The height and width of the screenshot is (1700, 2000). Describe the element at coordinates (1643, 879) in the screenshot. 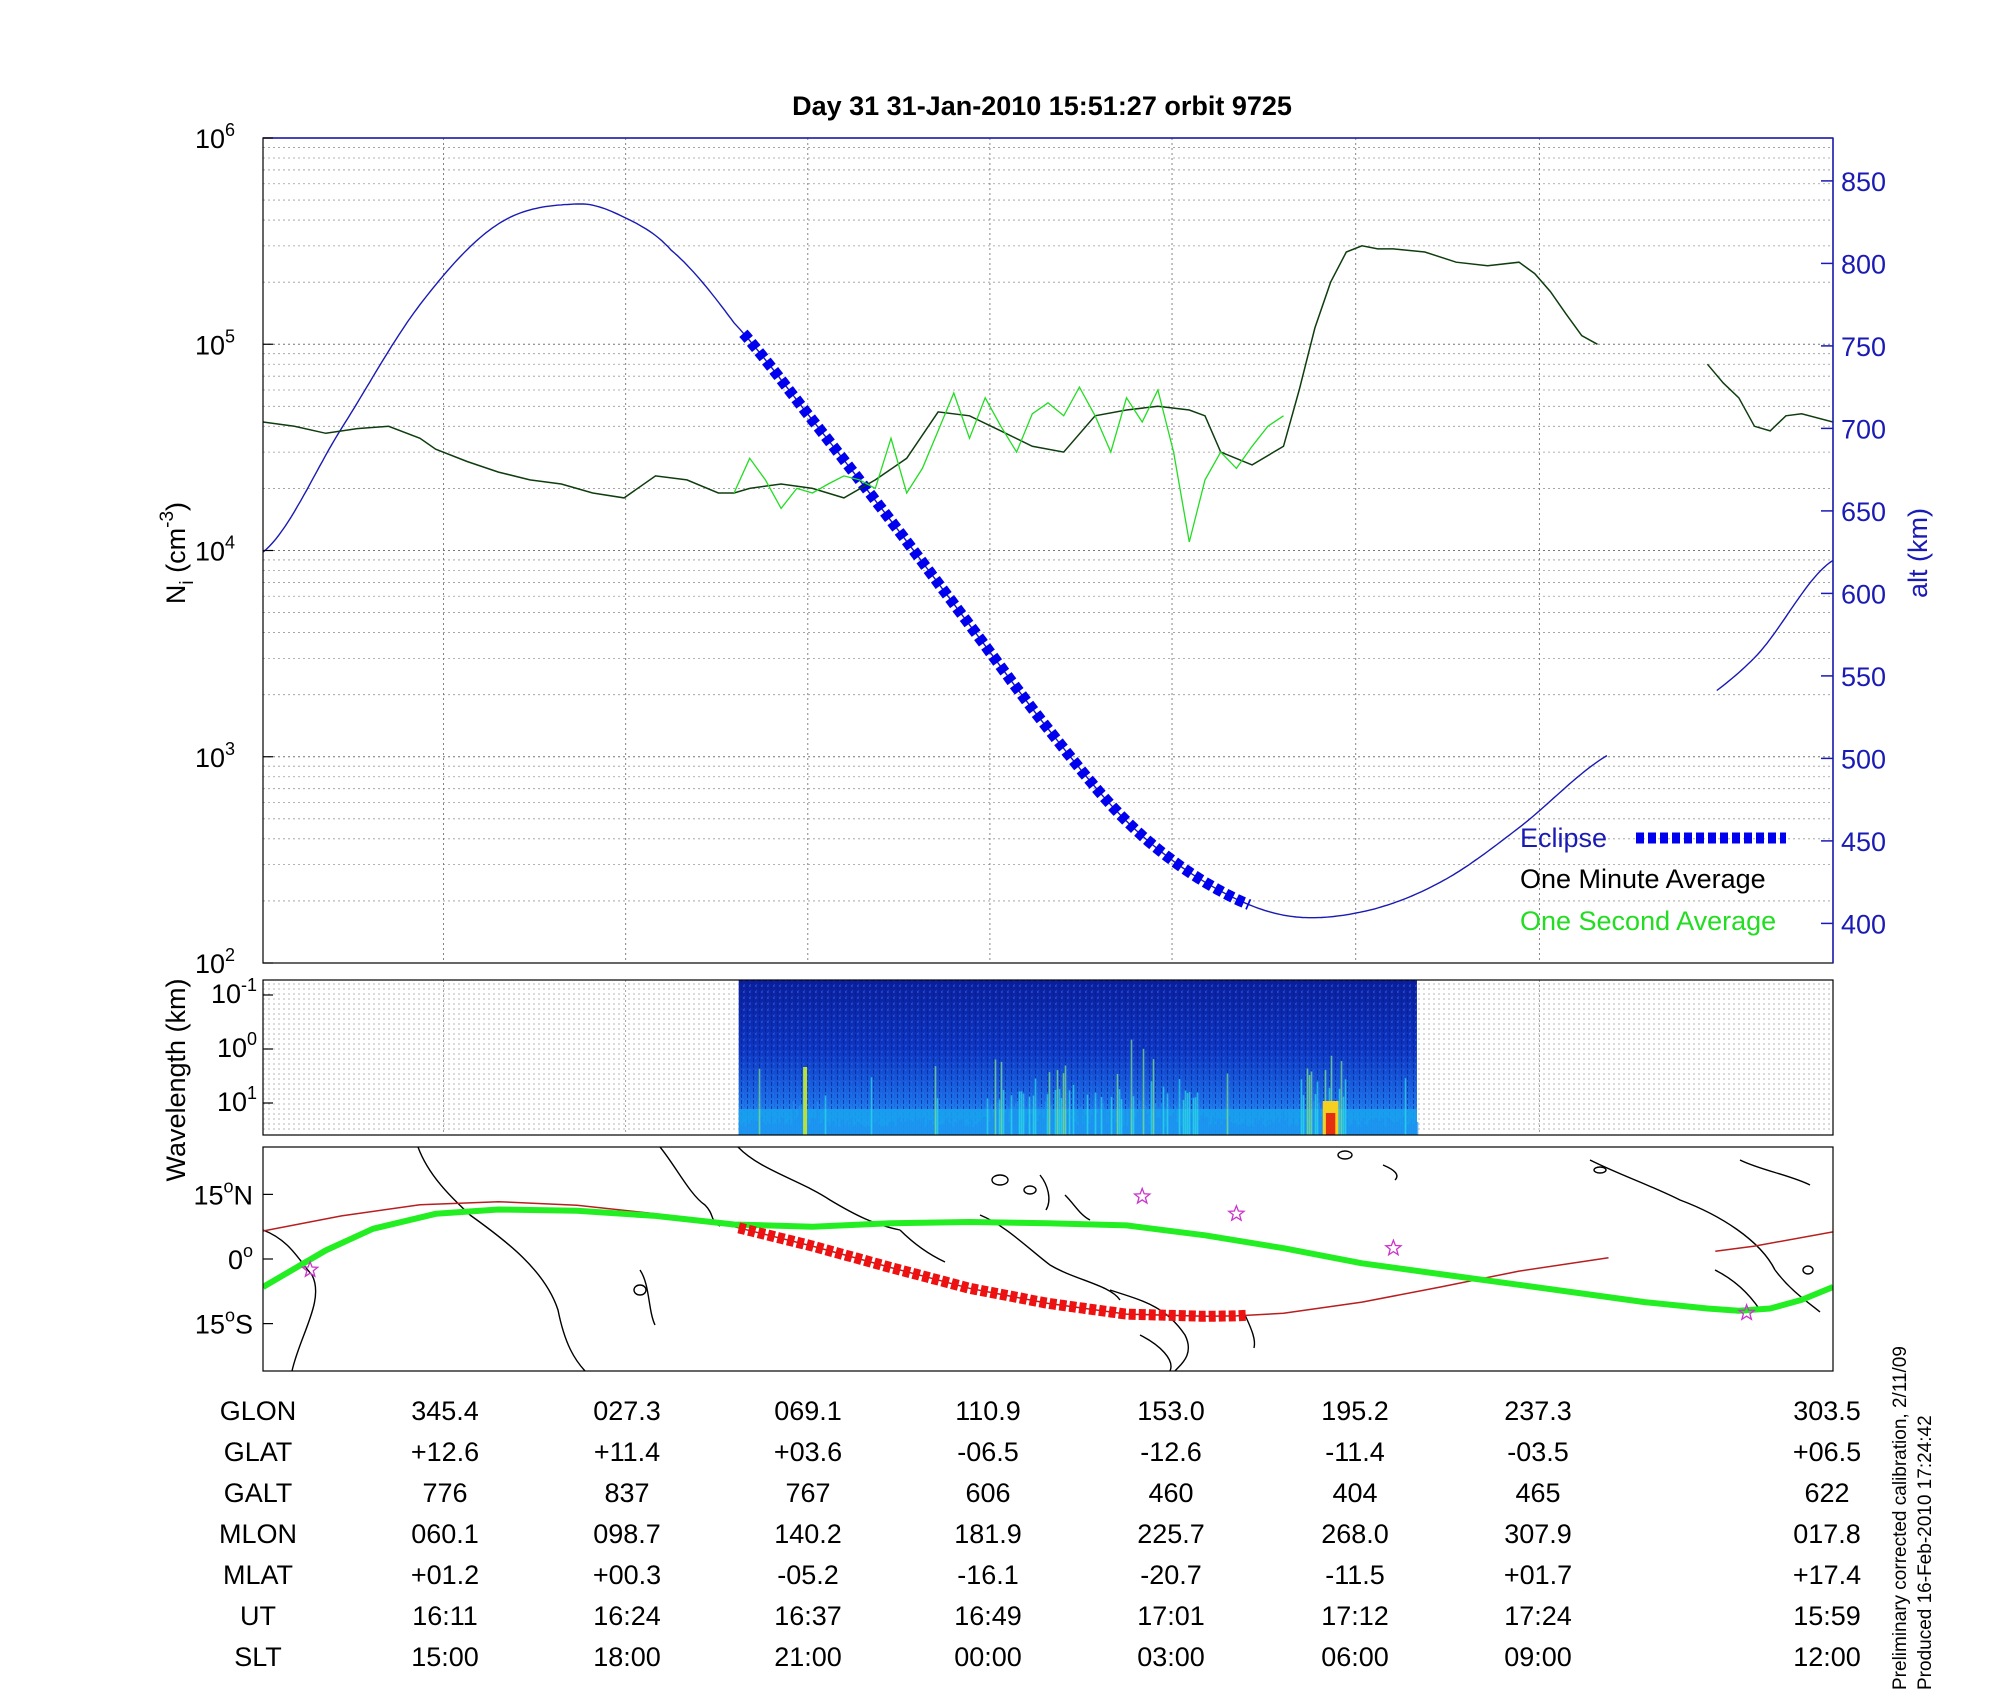

I see `legend-label: One Minute Average` at that location.